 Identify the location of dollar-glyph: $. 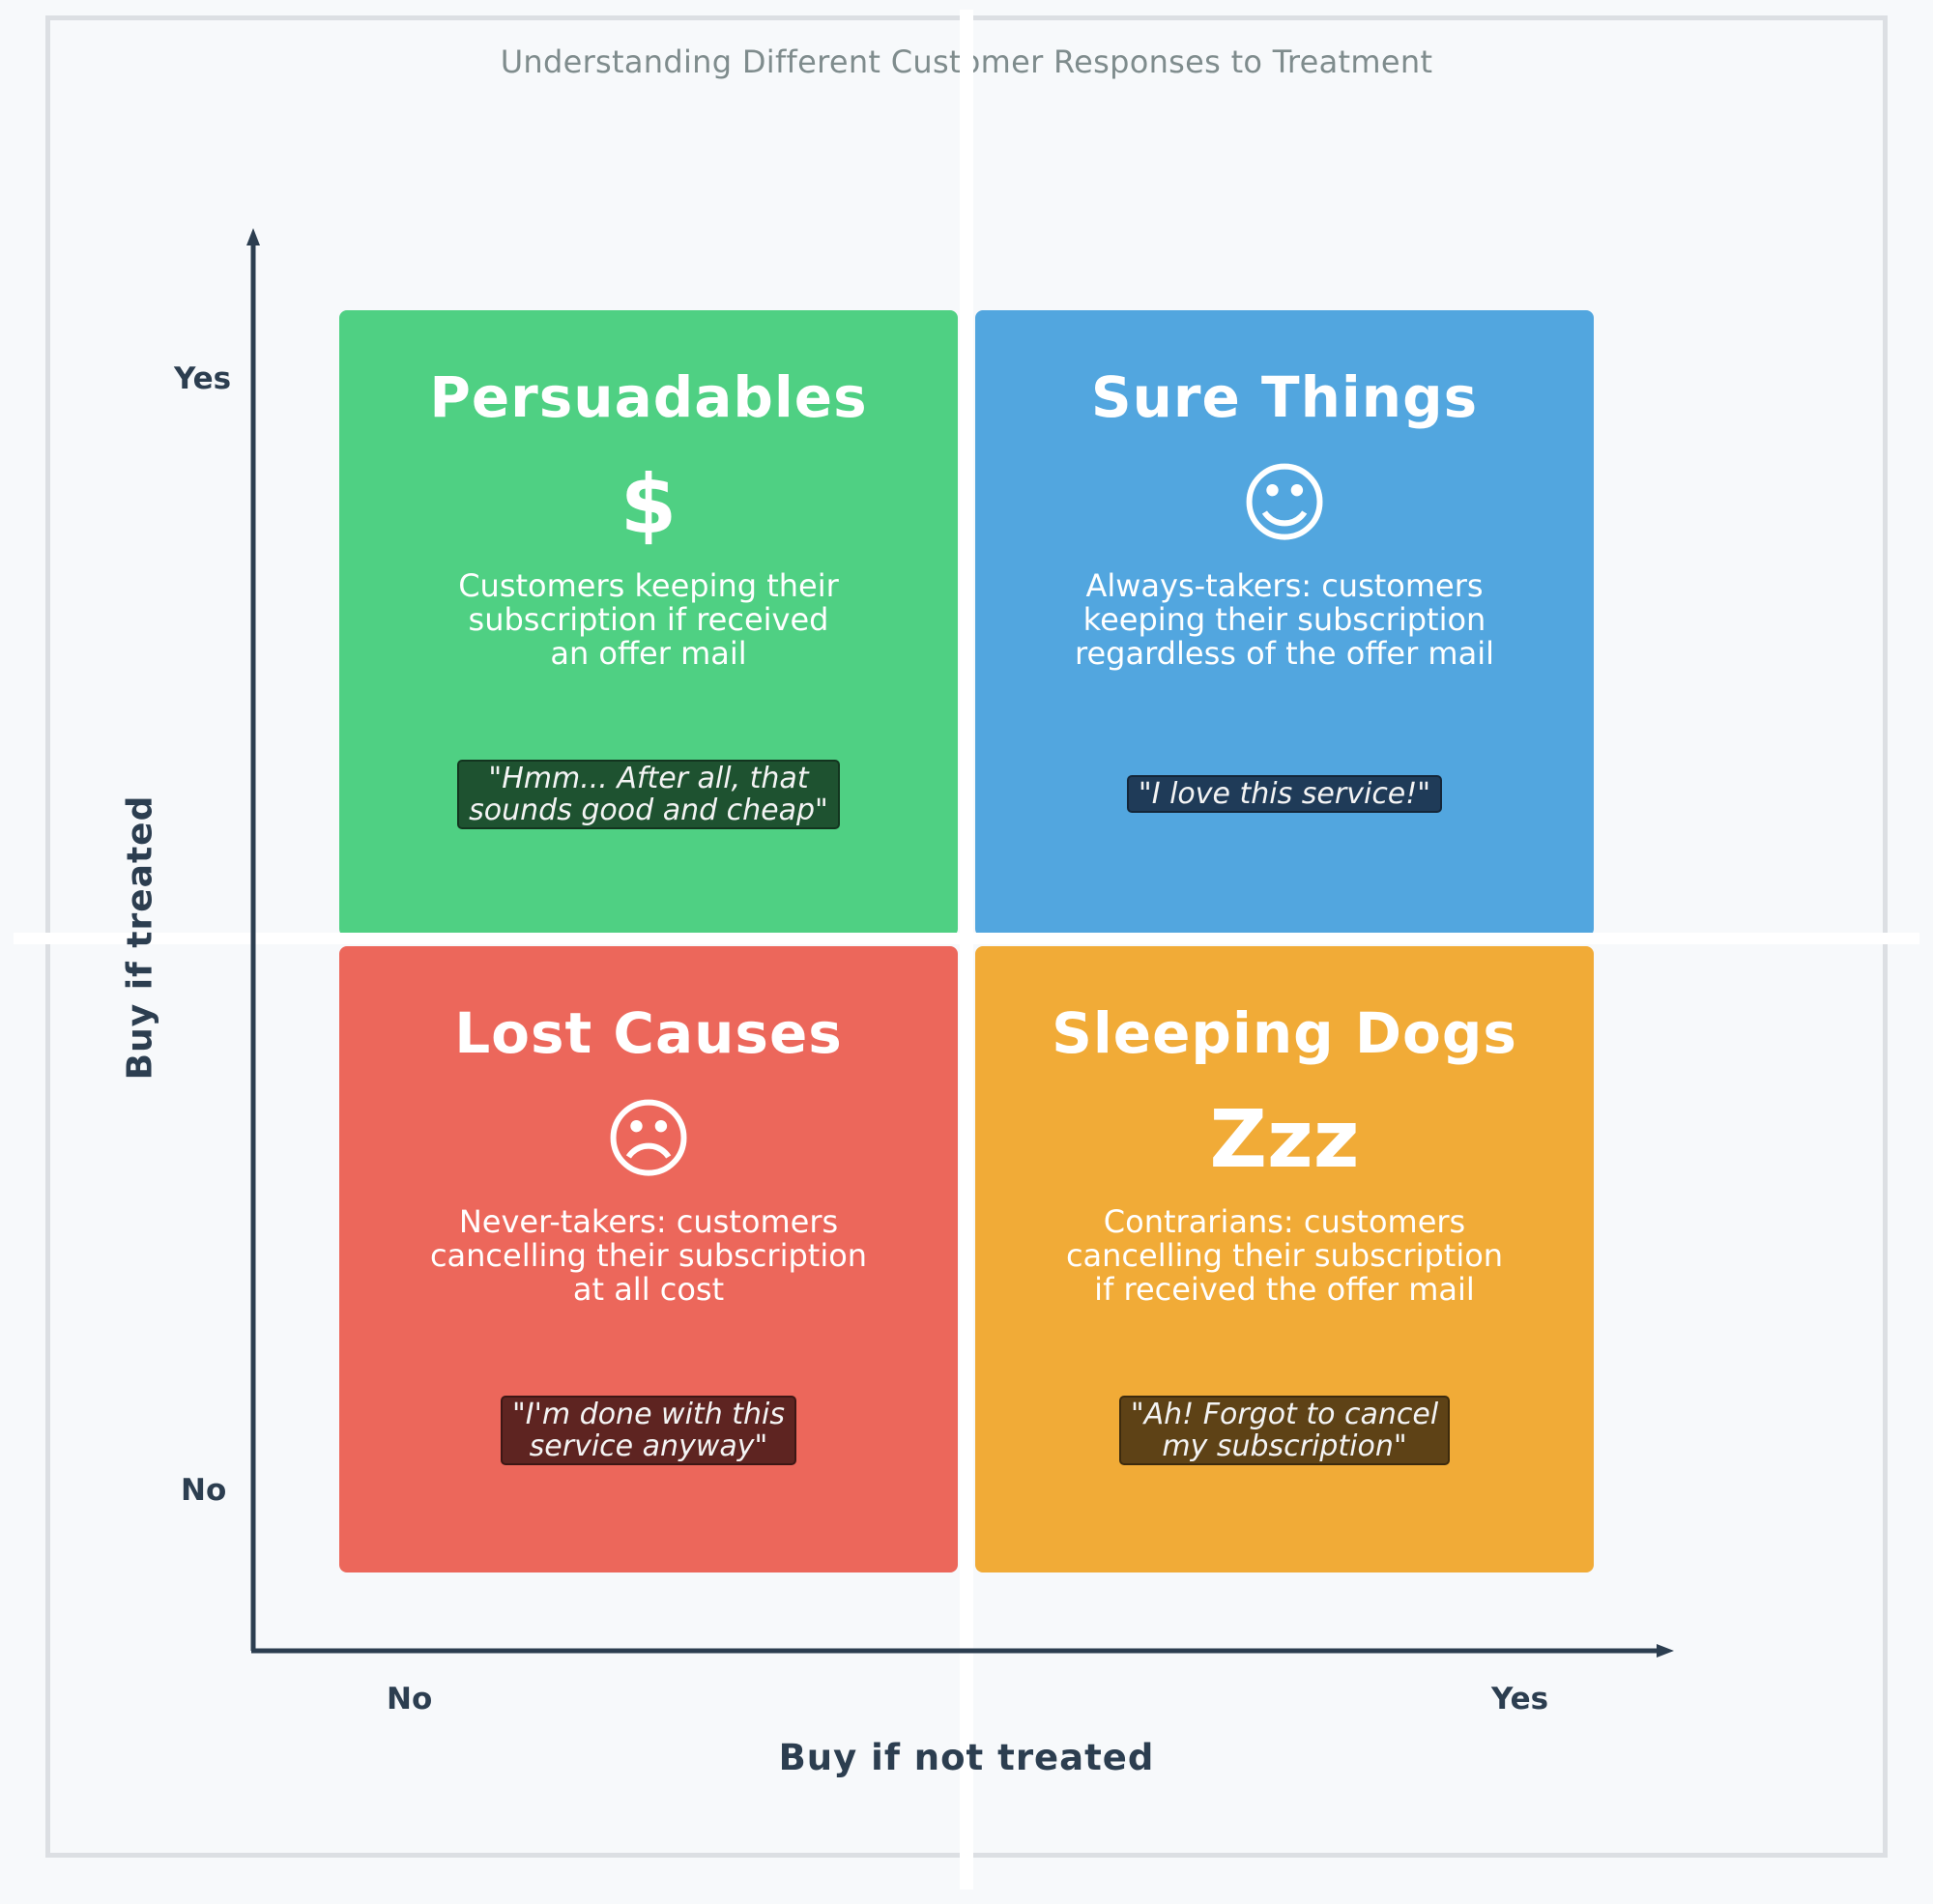
(649, 505).